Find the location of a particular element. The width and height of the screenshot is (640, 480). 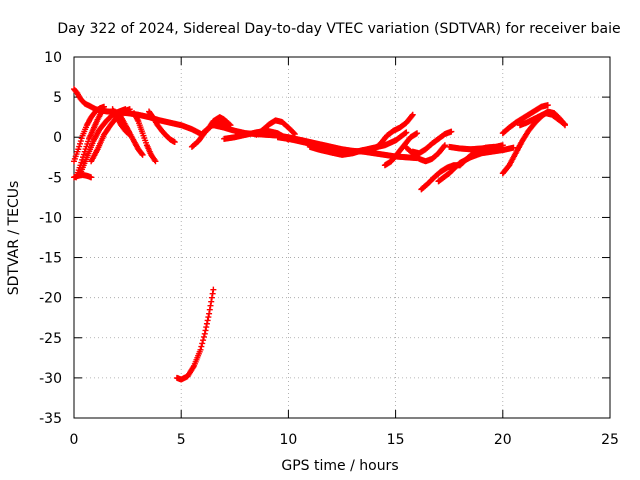

x-tick-label: 15 is located at coordinates (396, 440).